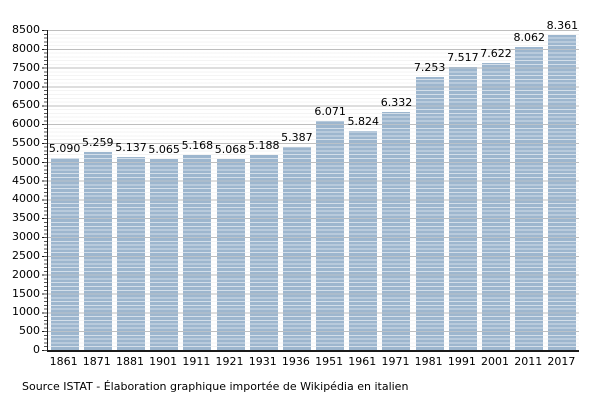  I want to click on y-axis-label: 0, so click(36, 349).